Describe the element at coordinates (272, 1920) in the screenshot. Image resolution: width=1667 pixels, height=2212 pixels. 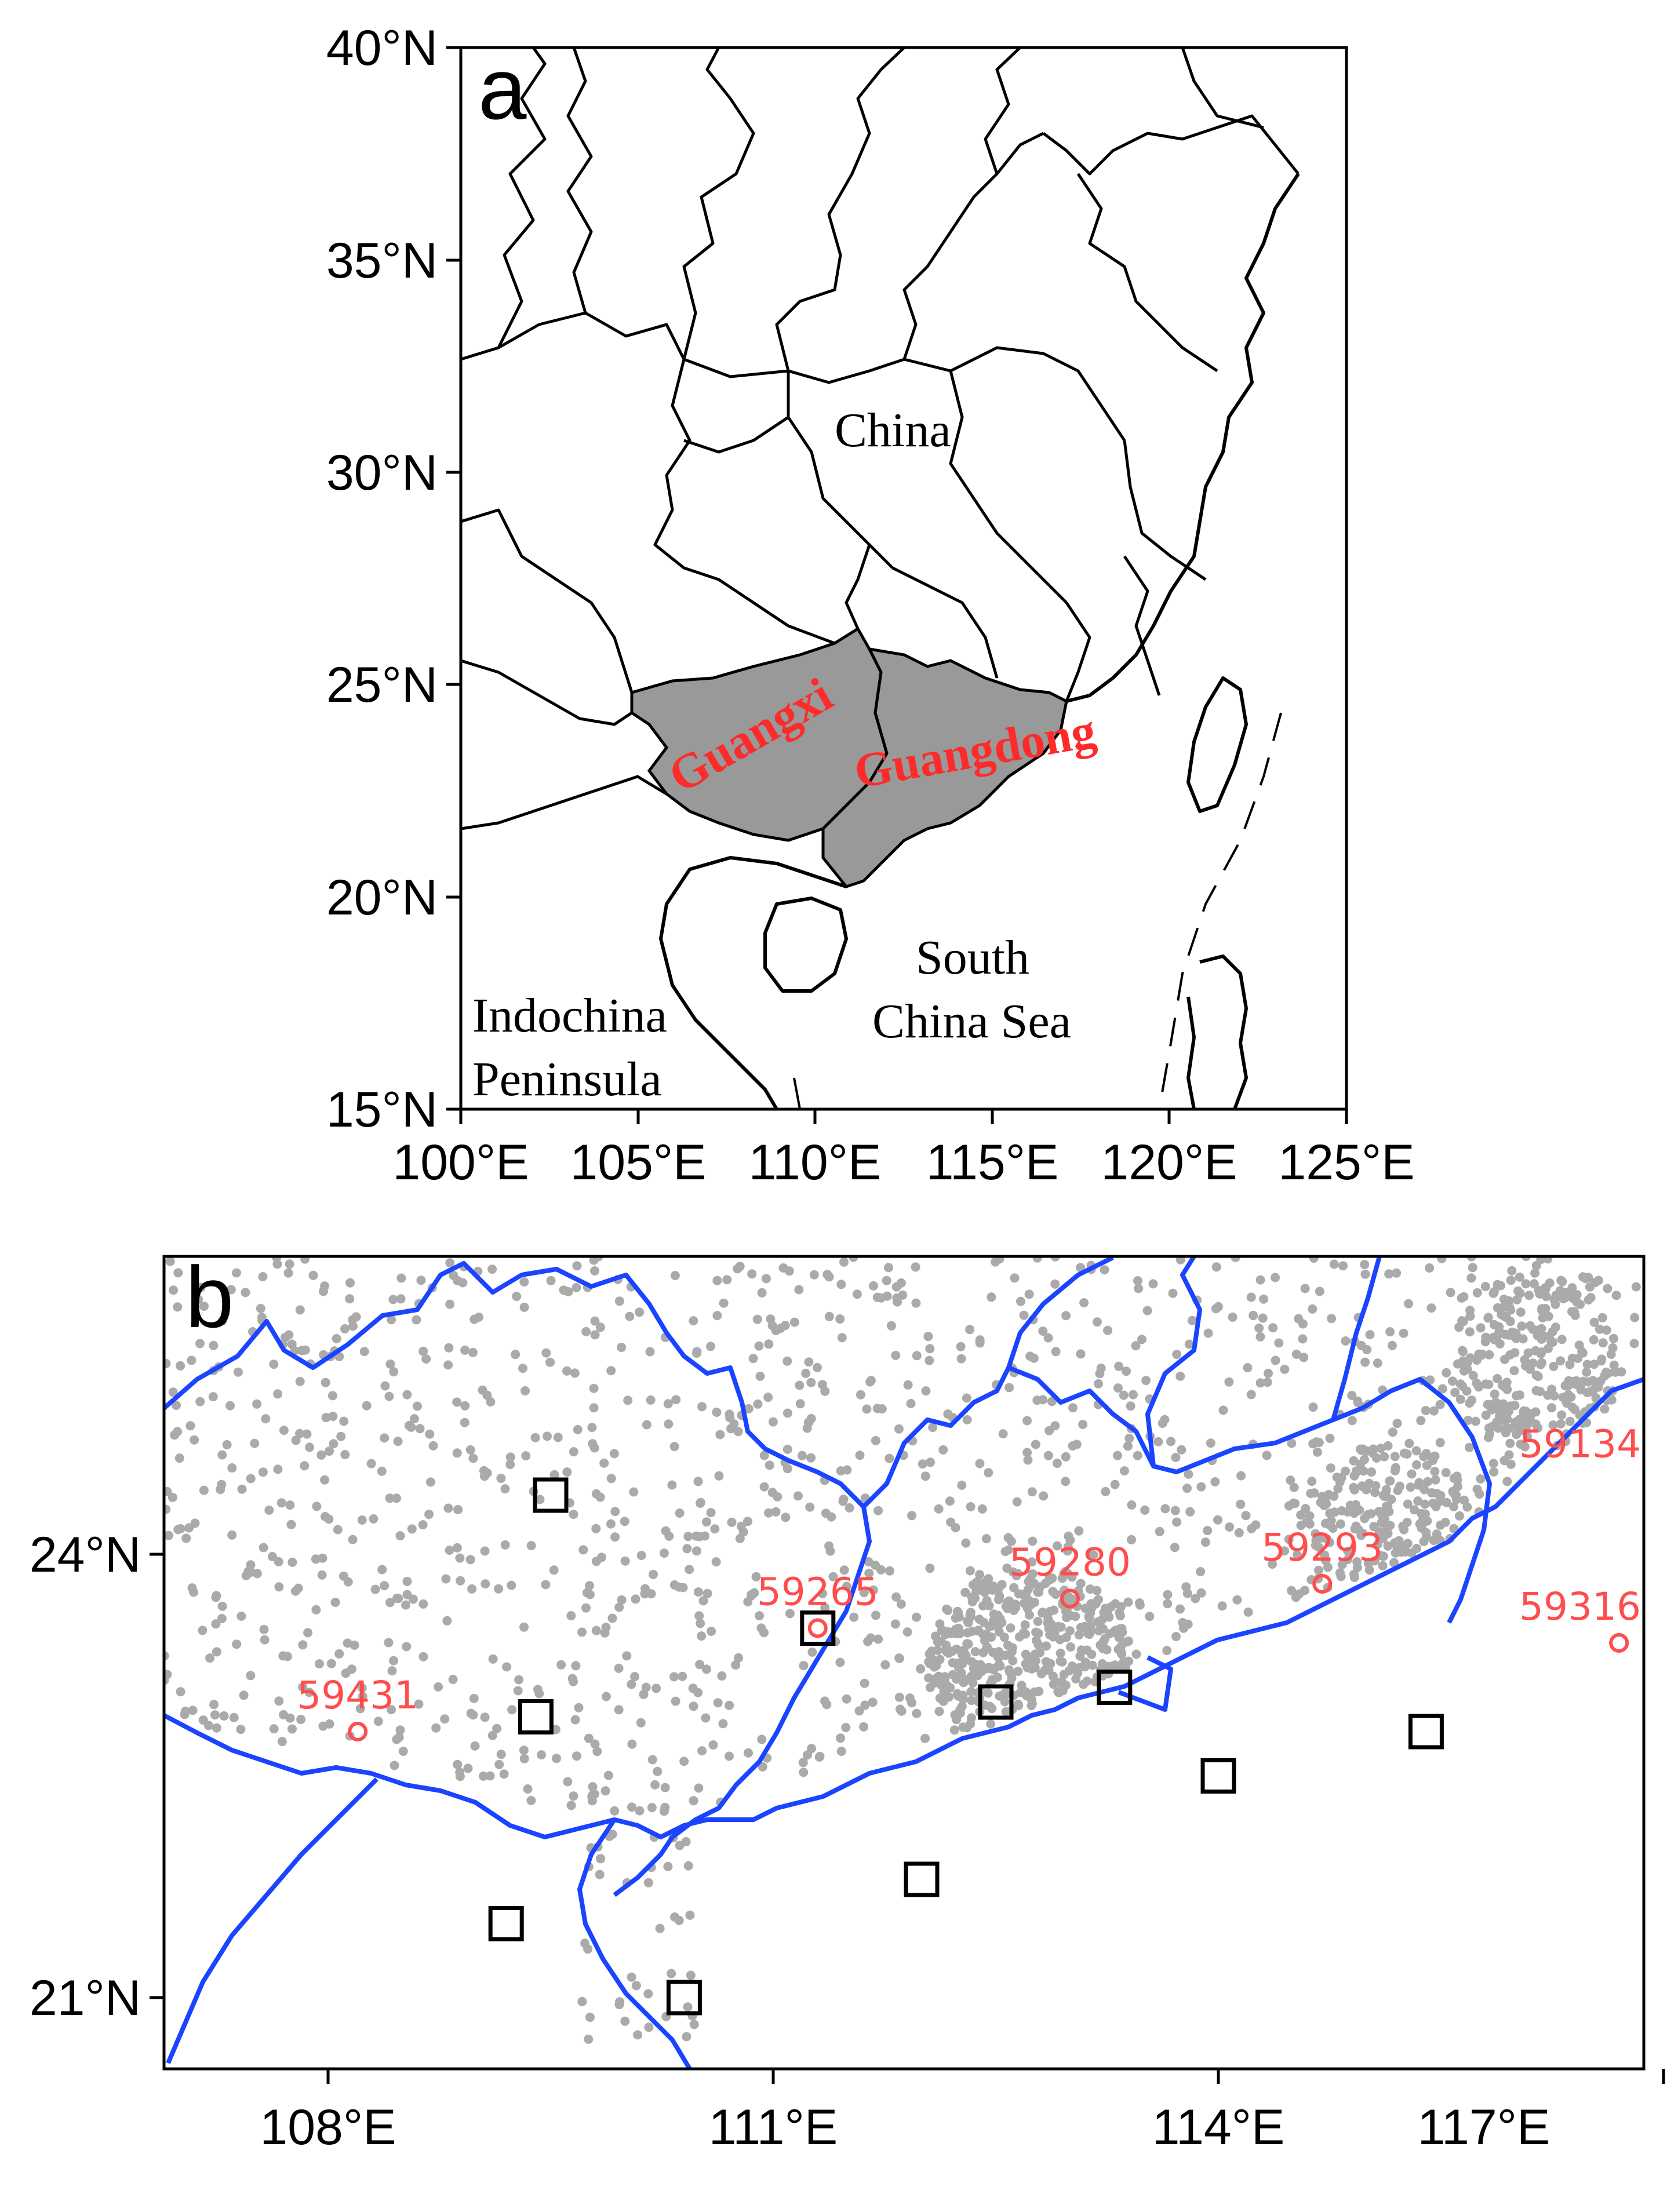
I see `vietnam-coast` at that location.